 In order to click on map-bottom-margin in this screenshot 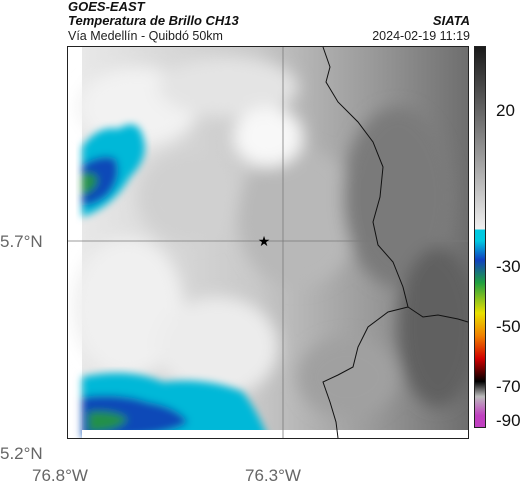, I will do `click(275, 434)`.